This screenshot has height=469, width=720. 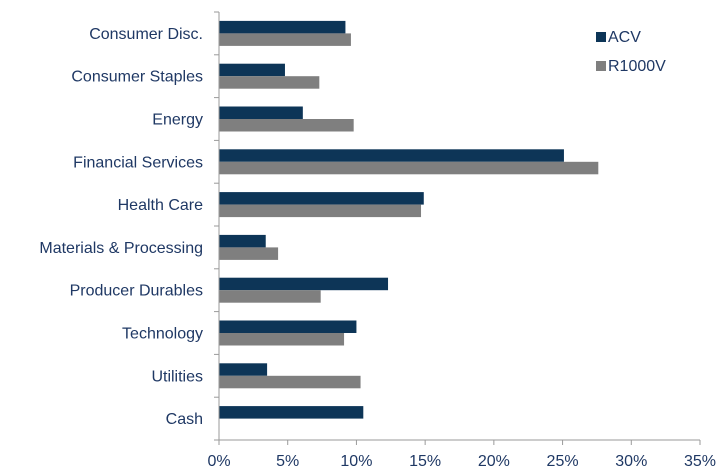 What do you see at coordinates (494, 461) in the screenshot?
I see `x-tick-label: 20%` at bounding box center [494, 461].